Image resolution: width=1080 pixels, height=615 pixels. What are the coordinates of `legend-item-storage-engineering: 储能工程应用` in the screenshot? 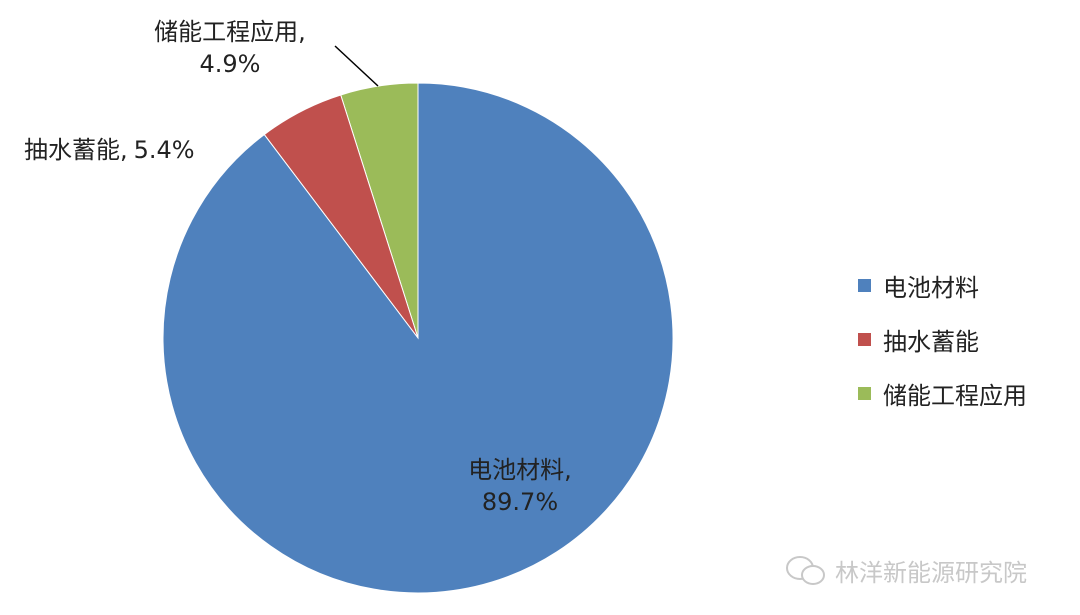 It's located at (942, 393).